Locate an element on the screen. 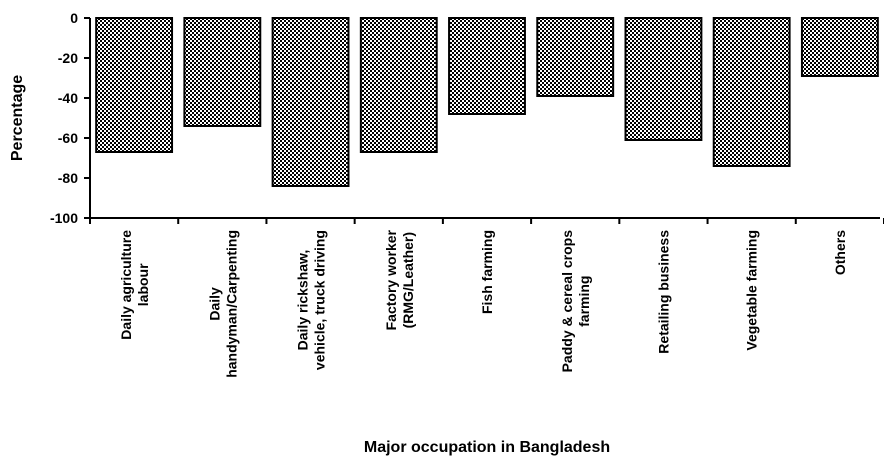 The height and width of the screenshot is (466, 884). x-tick-label: Vegetable farming is located at coordinates (752, 290).